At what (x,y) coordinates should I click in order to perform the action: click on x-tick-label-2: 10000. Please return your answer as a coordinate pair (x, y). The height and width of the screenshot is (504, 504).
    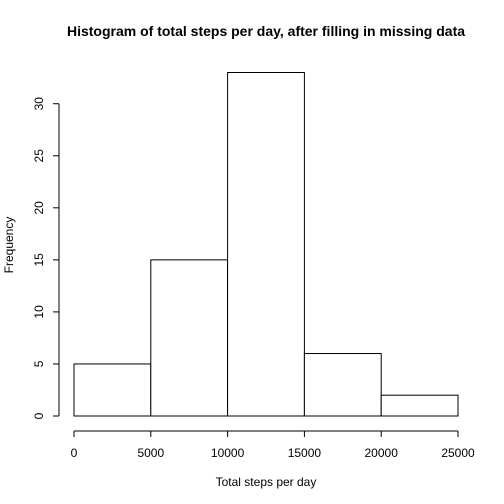
    Looking at the image, I should click on (228, 453).